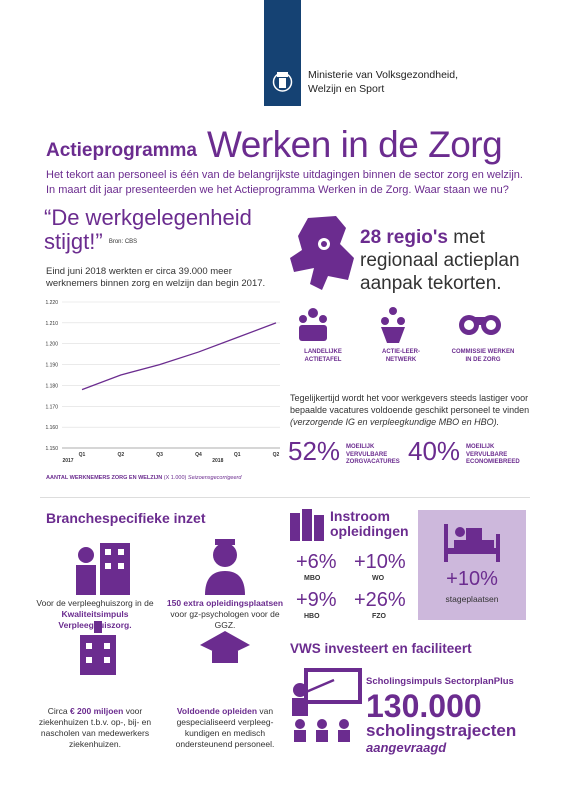 Image resolution: width=565 pixels, height=800 pixels. What do you see at coordinates (472, 565) in the screenshot?
I see `internship-box: +10% stageplaatsen` at bounding box center [472, 565].